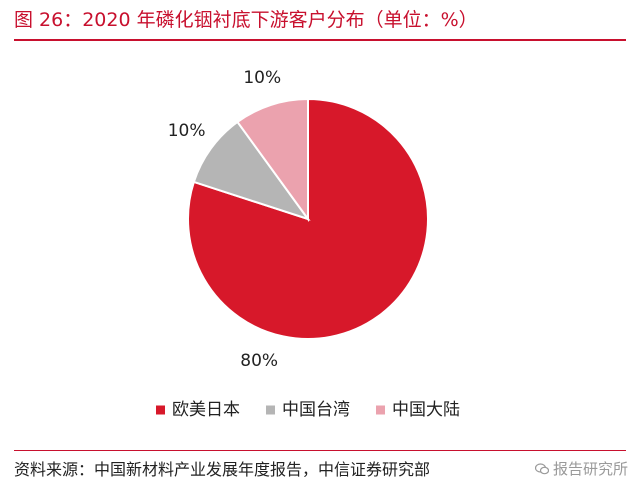  I want to click on legend: 欧美日本 中国台湾 中国大陆, so click(308, 410).